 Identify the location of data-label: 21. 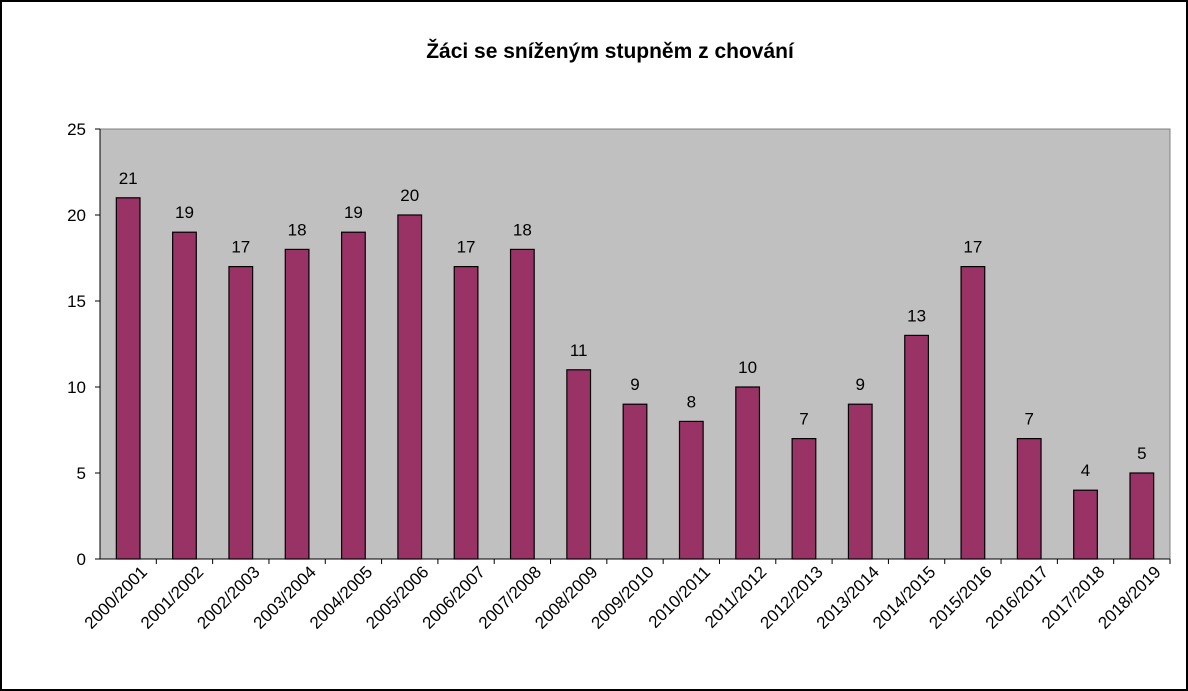
(128, 178).